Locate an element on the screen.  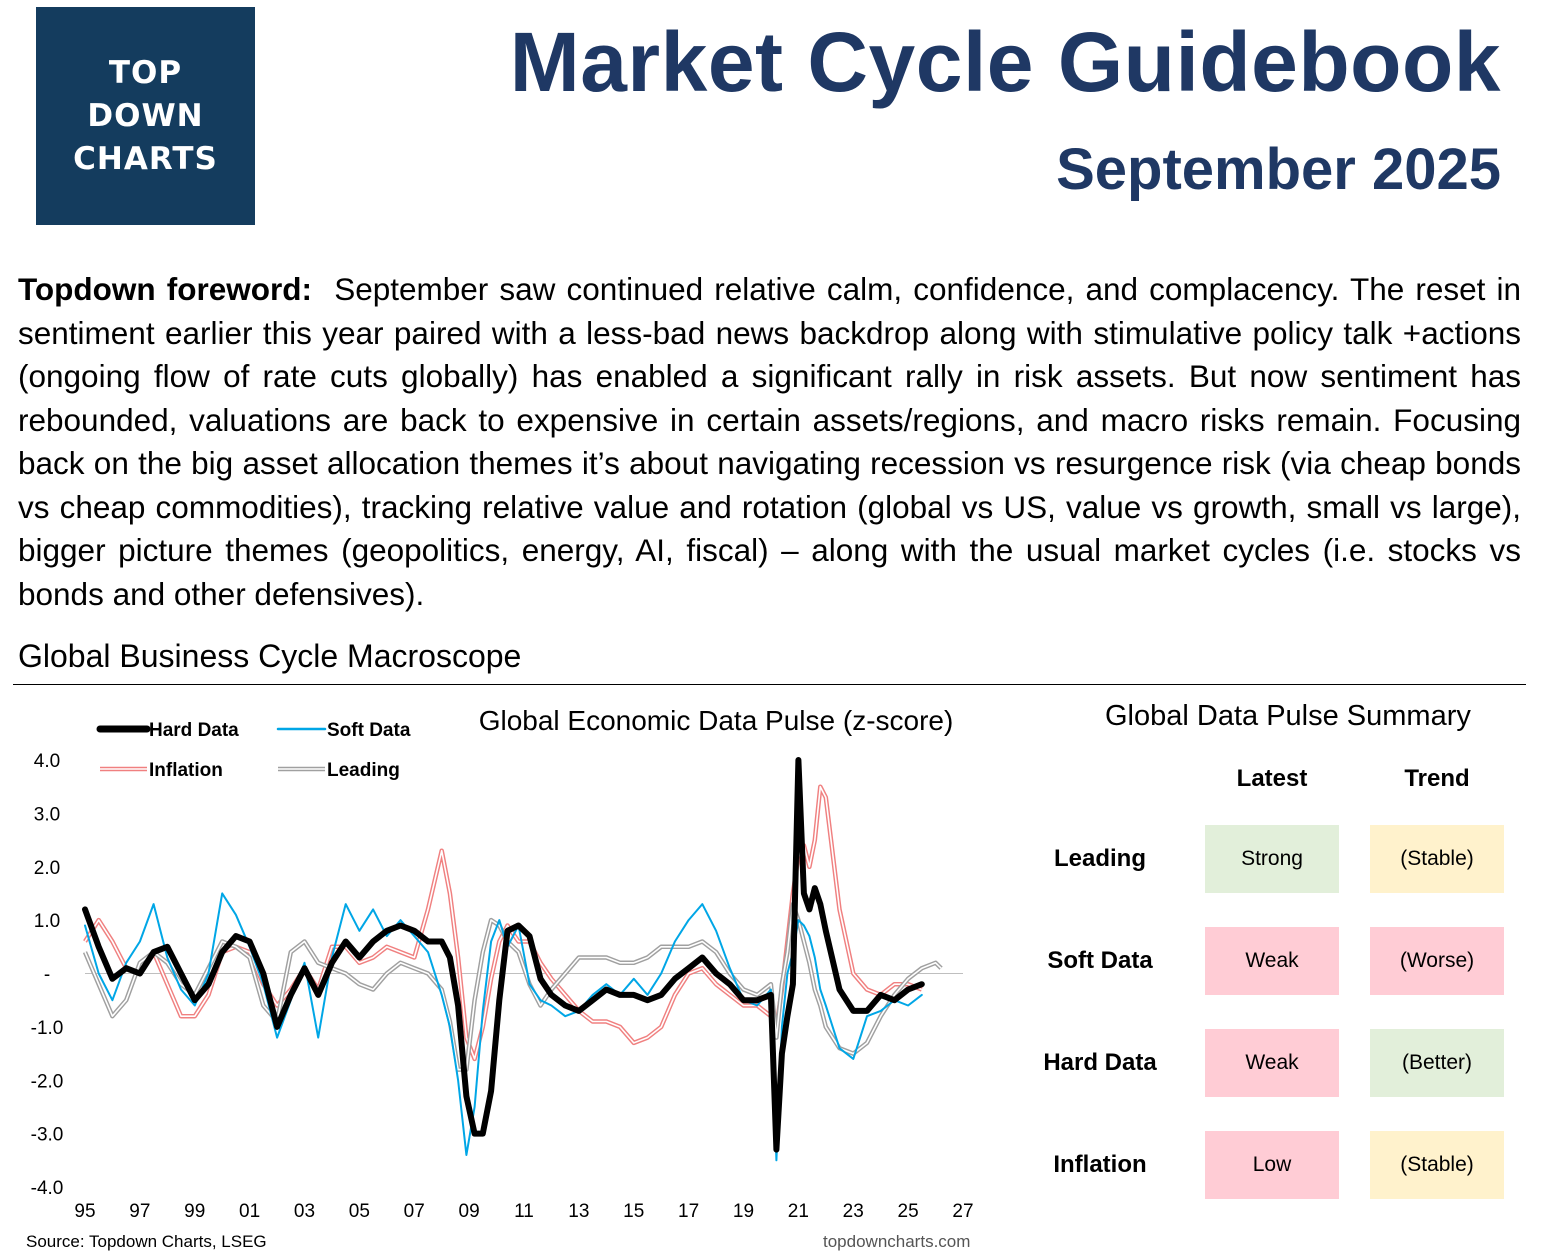
x-tick-label: 27 is located at coordinates (962, 1211).